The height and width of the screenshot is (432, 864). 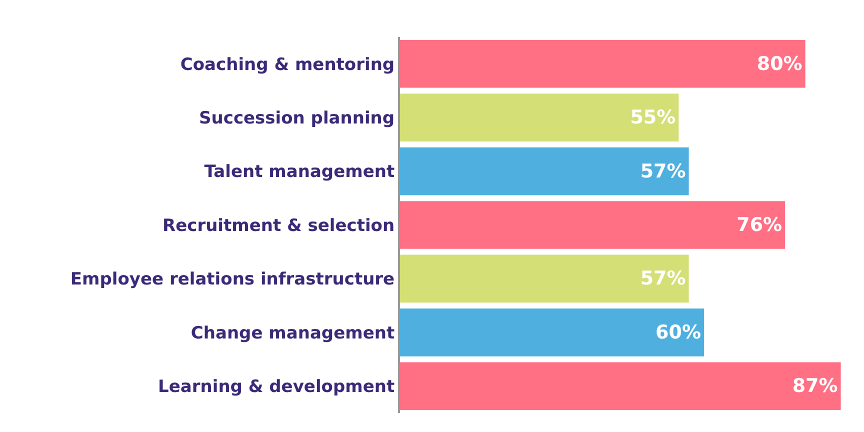 What do you see at coordinates (292, 333) in the screenshot?
I see `y-tick-label: Change management` at bounding box center [292, 333].